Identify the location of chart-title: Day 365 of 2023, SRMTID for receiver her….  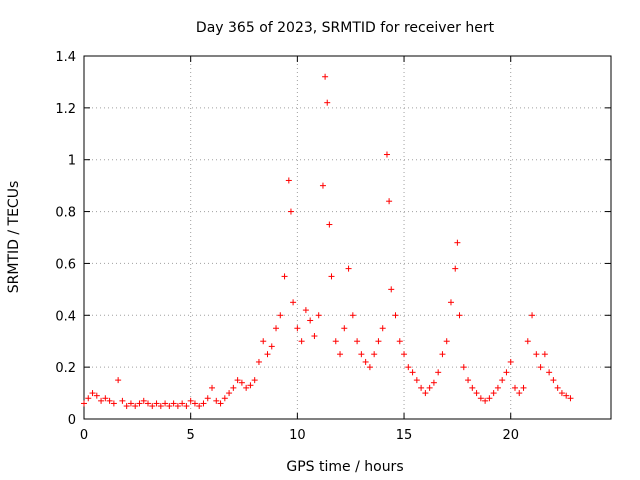
(345, 28).